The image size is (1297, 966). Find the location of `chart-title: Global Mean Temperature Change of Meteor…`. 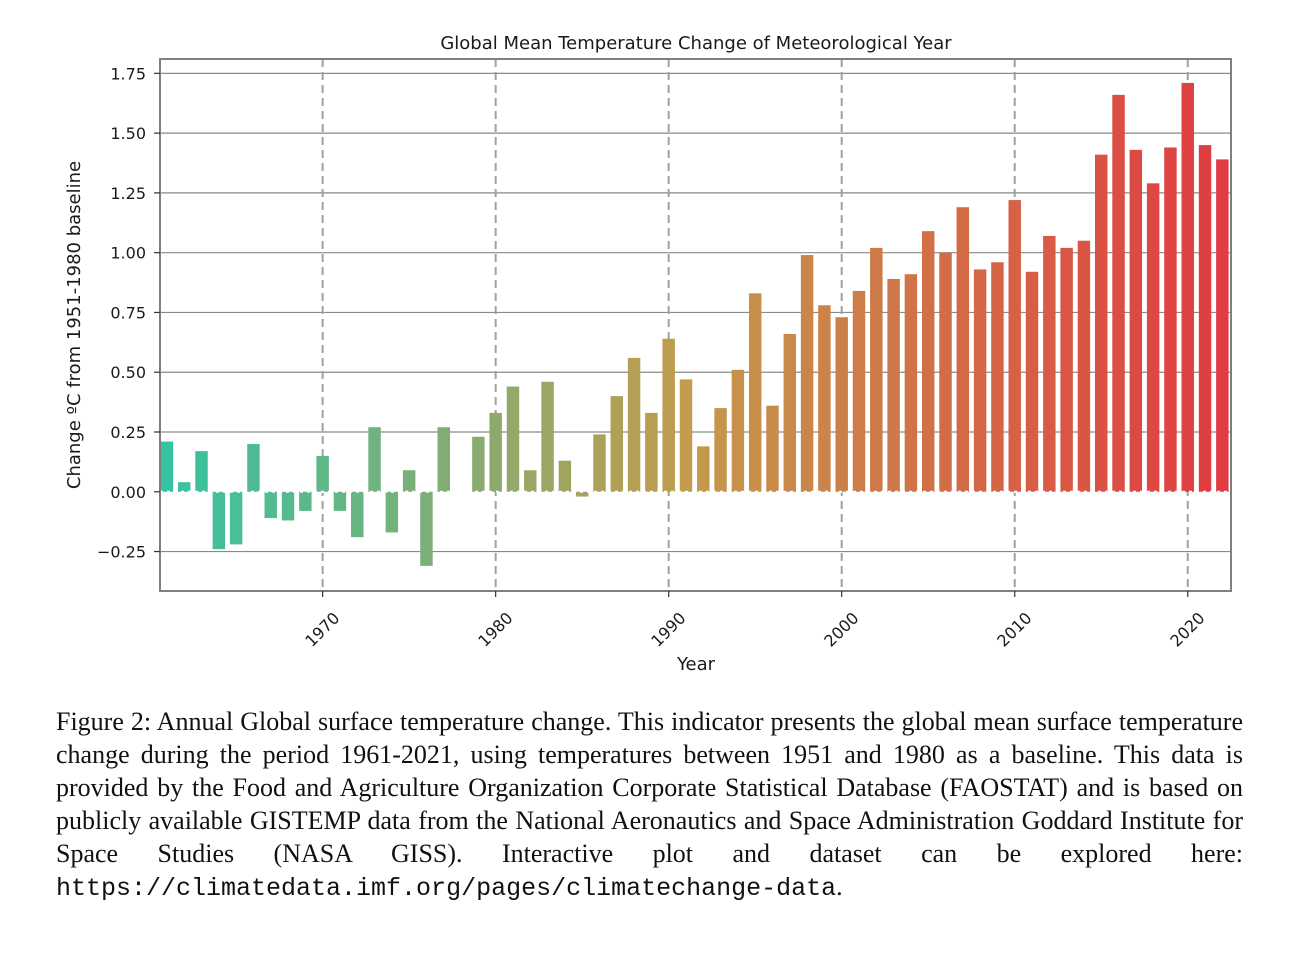

chart-title: Global Mean Temperature Change of Meteor… is located at coordinates (696, 43).